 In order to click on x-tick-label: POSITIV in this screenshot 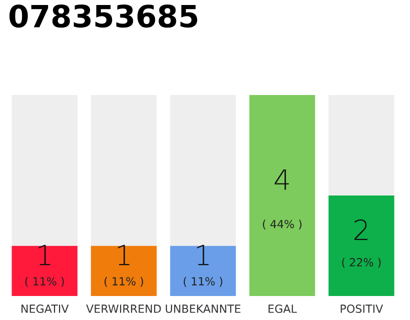, I will do `click(362, 308)`.